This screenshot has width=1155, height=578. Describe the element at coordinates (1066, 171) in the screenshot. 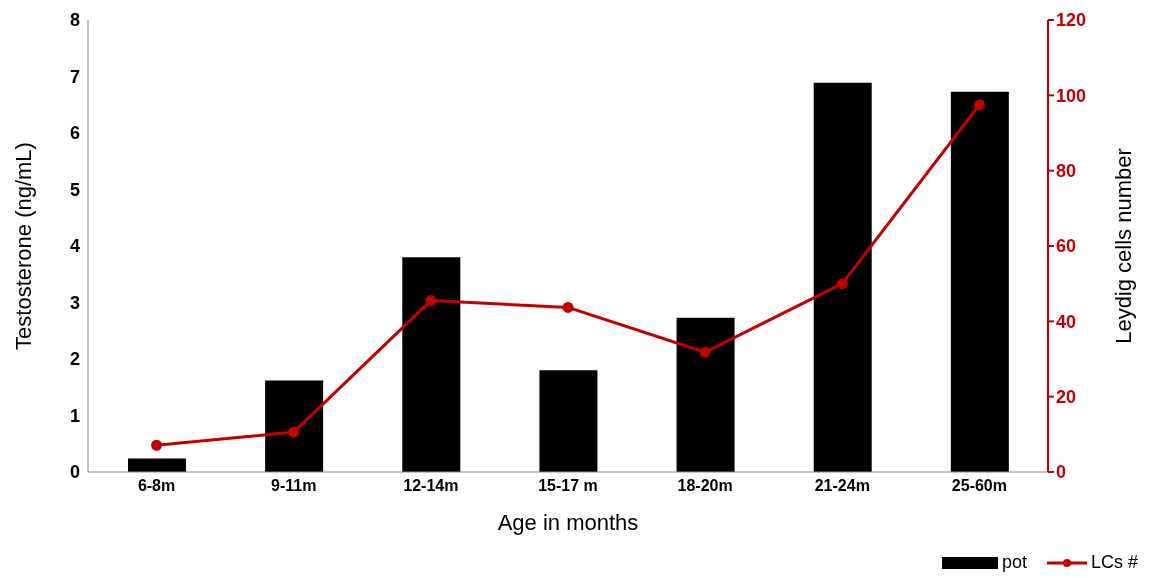

I see `y2-tick-label: 80` at that location.